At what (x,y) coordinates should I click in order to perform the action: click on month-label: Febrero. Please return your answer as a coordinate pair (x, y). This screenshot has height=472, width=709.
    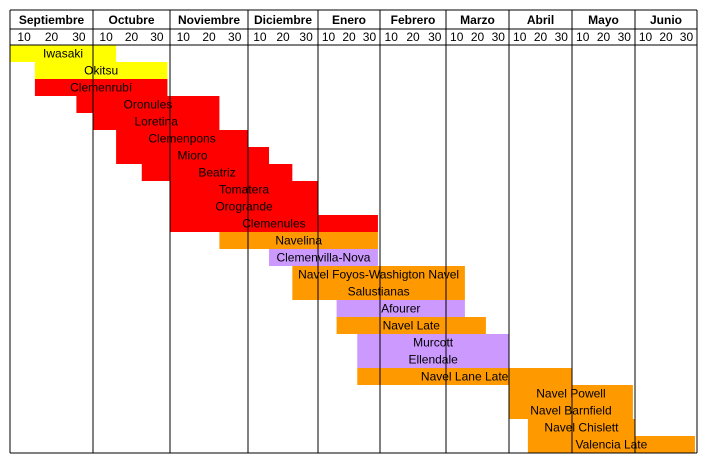
    Looking at the image, I should click on (413, 20).